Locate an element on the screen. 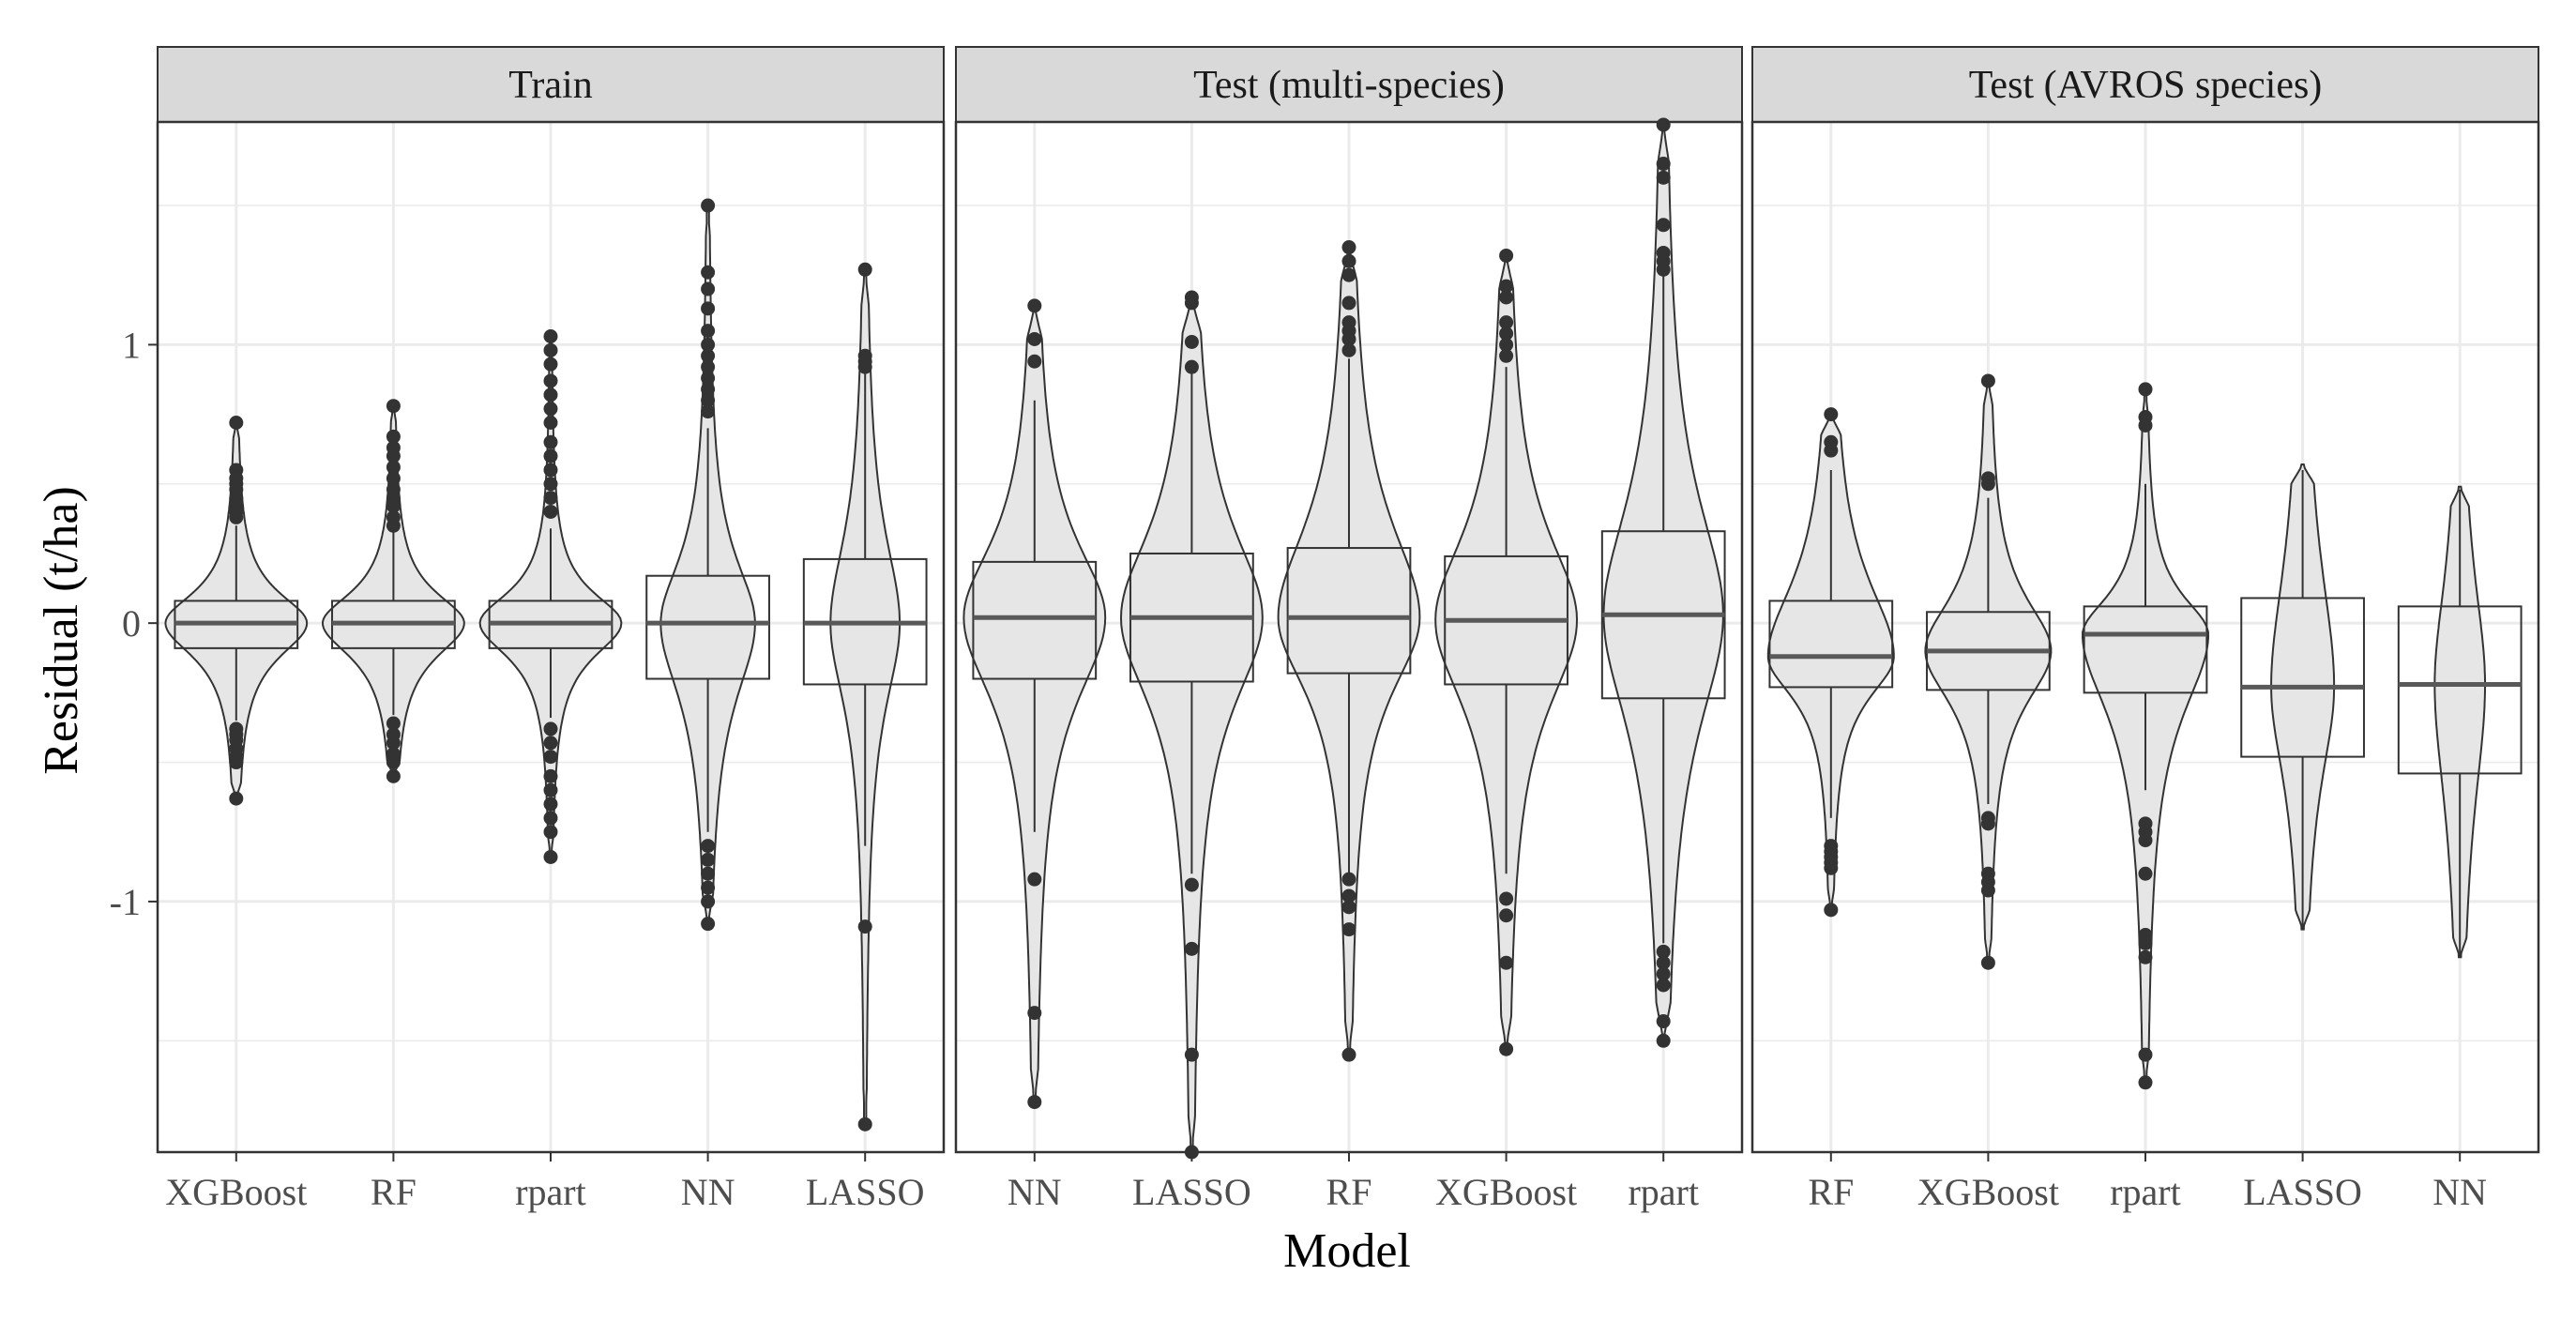 The width and height of the screenshot is (2576, 1321). facet-strip-label: Test (multi-species) is located at coordinates (1349, 86).